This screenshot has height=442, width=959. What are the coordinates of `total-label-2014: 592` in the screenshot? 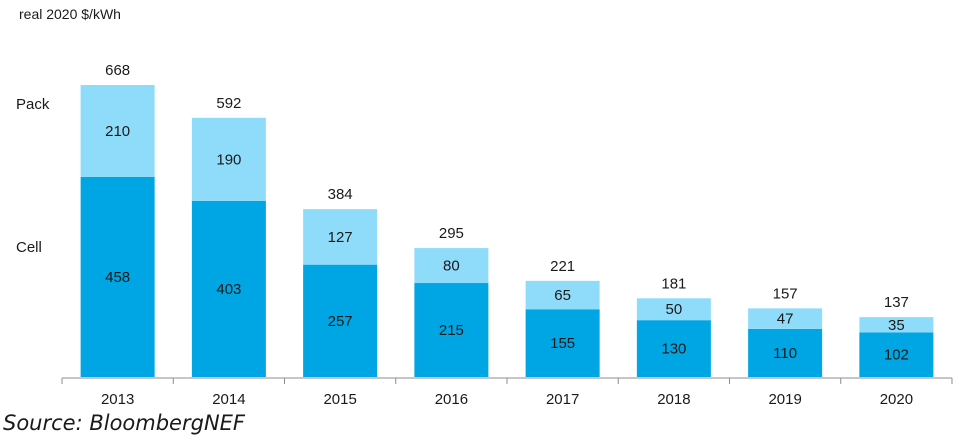 It's located at (228, 103).